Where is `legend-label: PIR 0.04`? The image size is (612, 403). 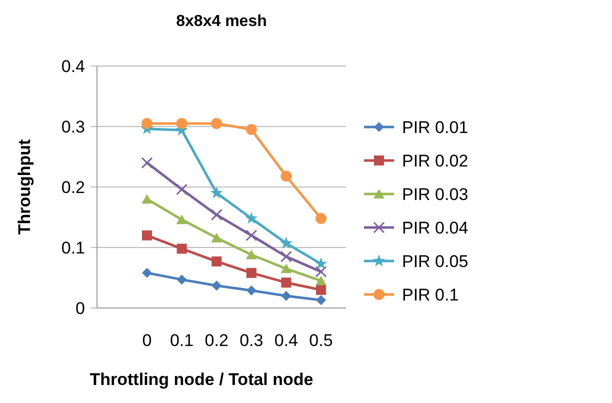
legend-label: PIR 0.04 is located at coordinates (435, 228).